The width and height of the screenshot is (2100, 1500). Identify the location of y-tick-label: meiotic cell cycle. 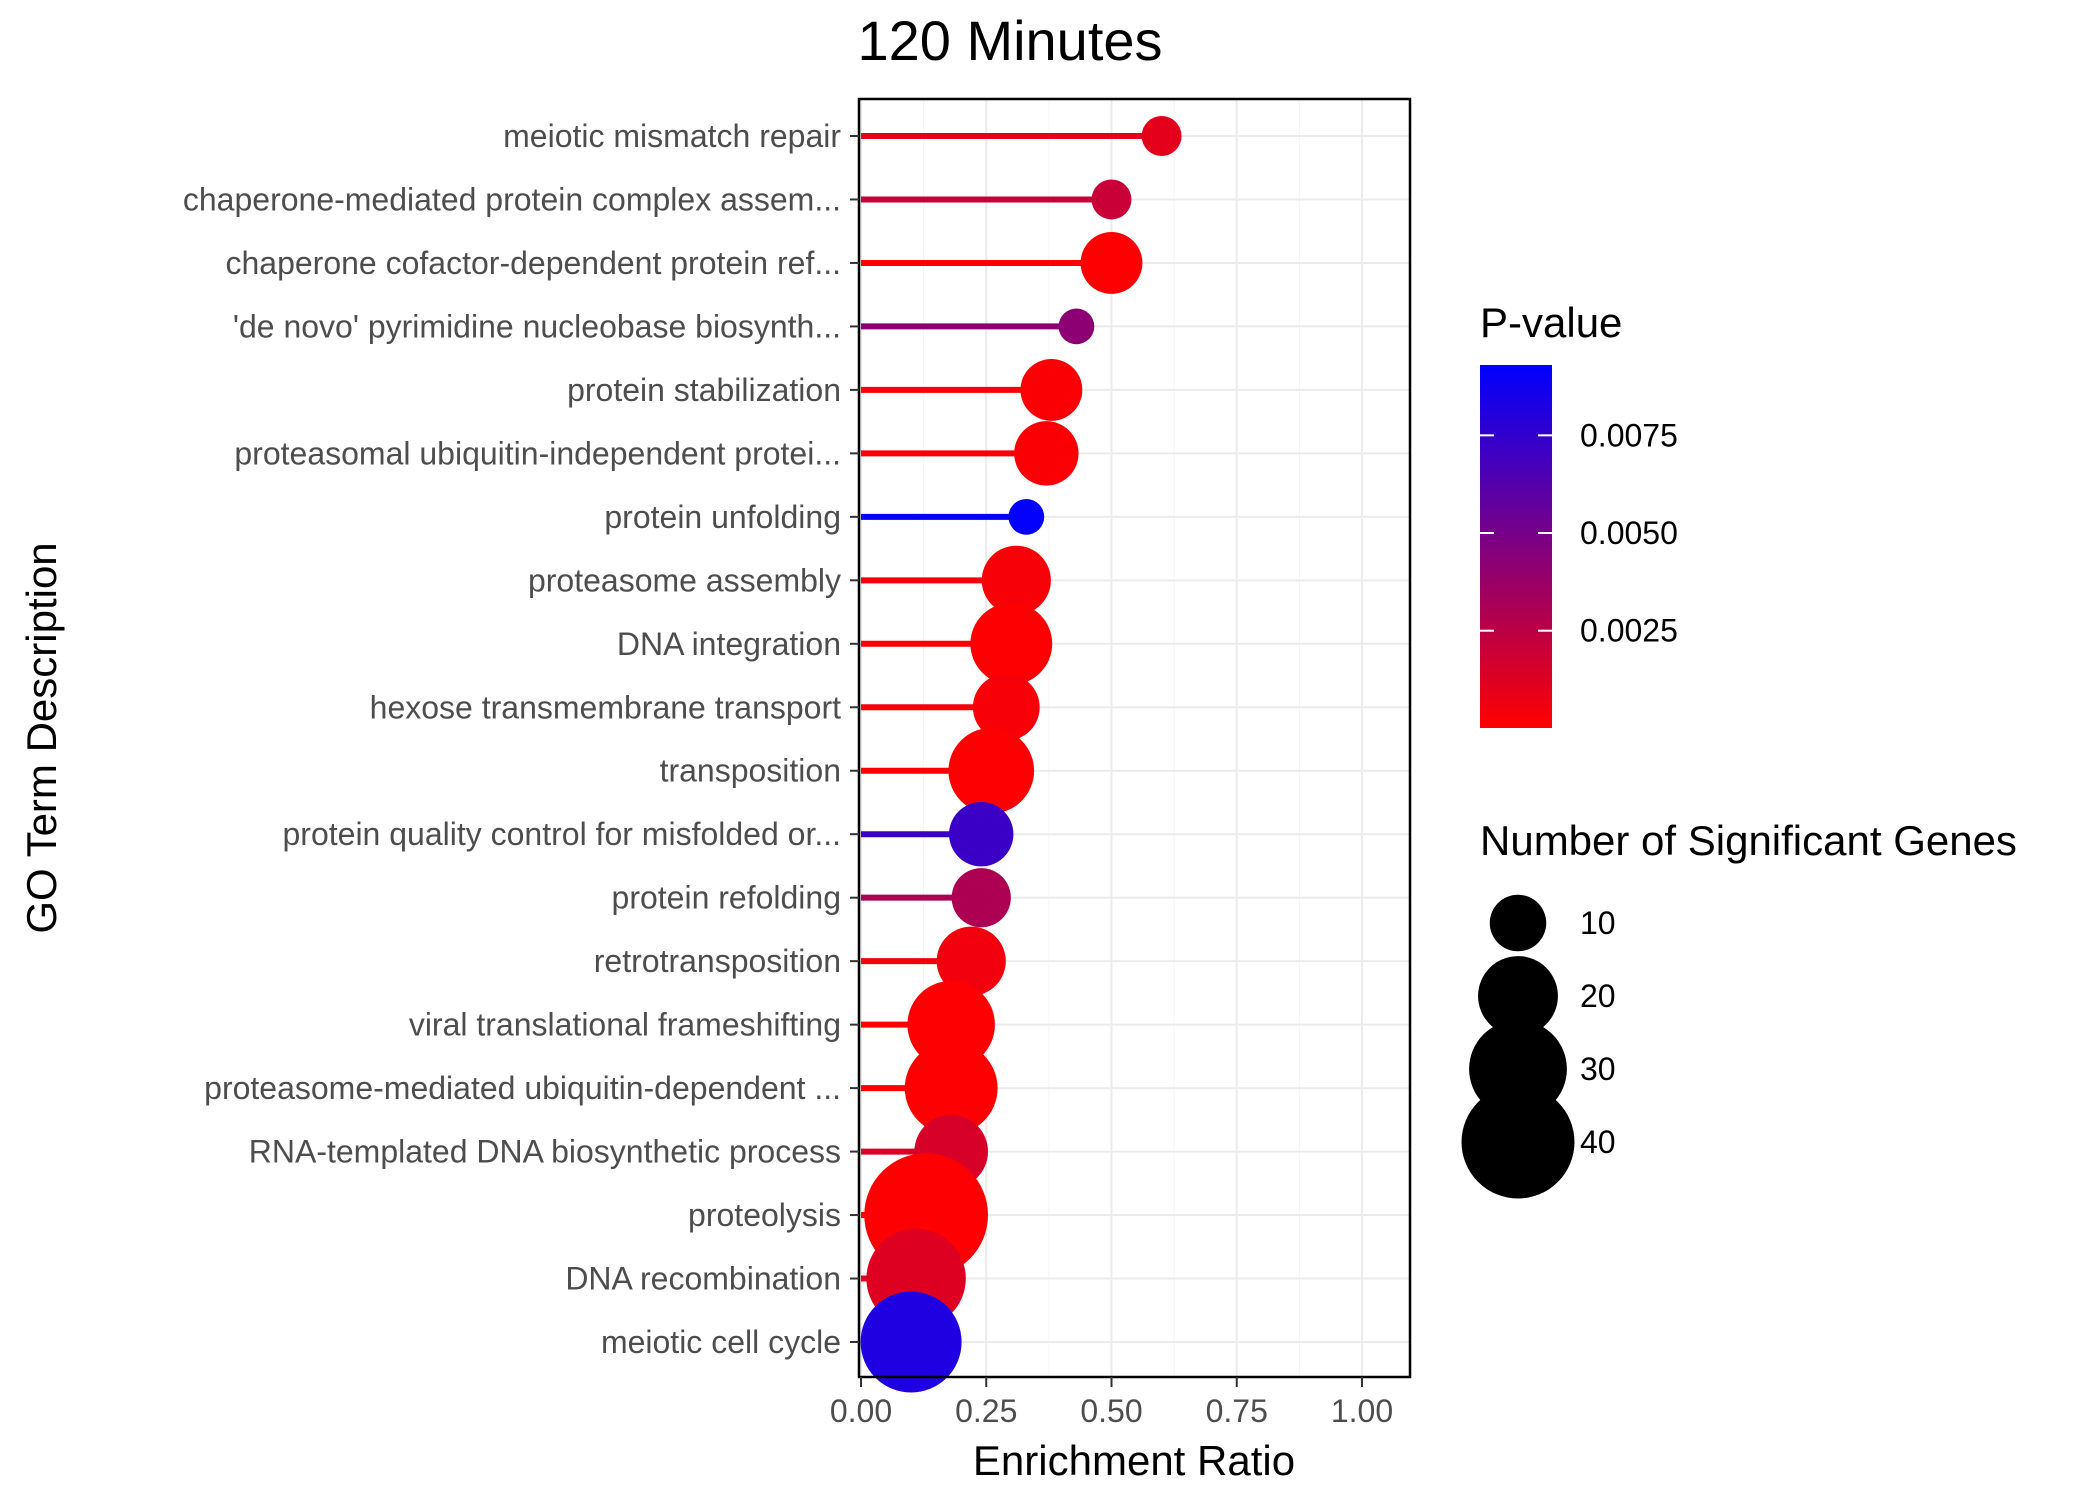
(721, 1342).